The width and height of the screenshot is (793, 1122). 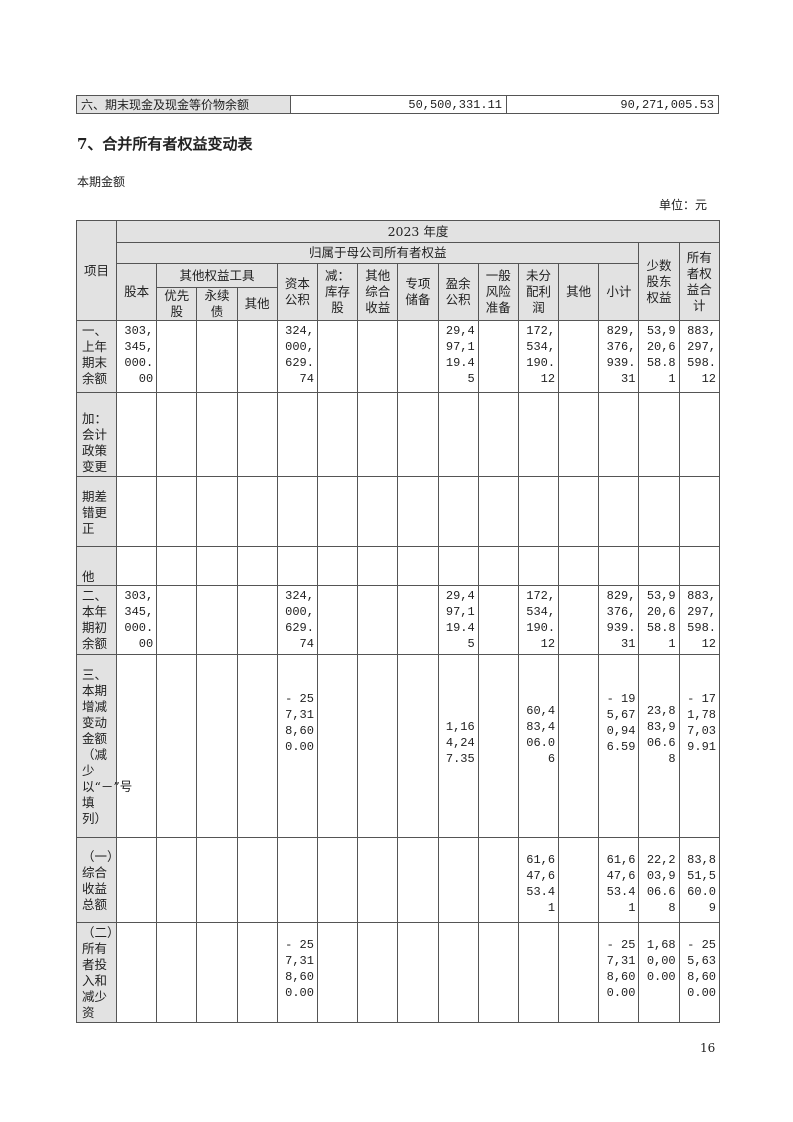 I want to click on row-label: 二、本年期初余额, so click(x=96, y=620).